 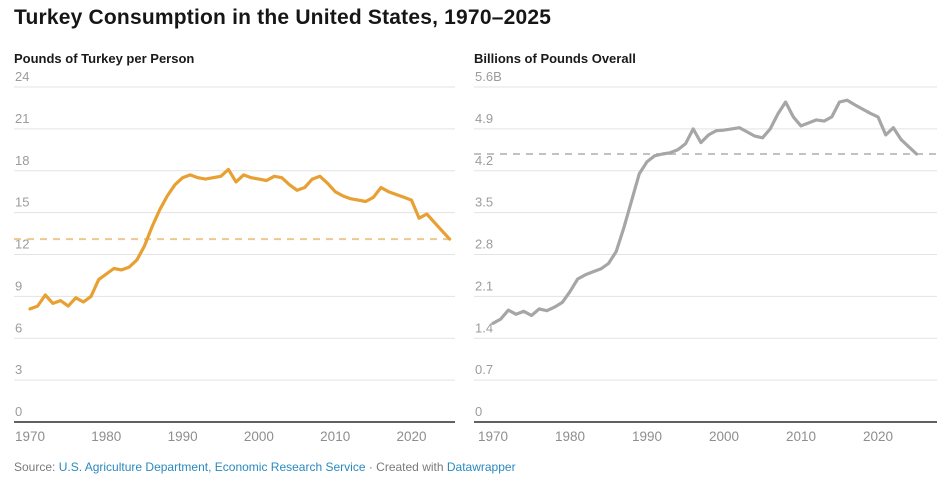 What do you see at coordinates (22, 244) in the screenshot?
I see `svg-text: 12` at bounding box center [22, 244].